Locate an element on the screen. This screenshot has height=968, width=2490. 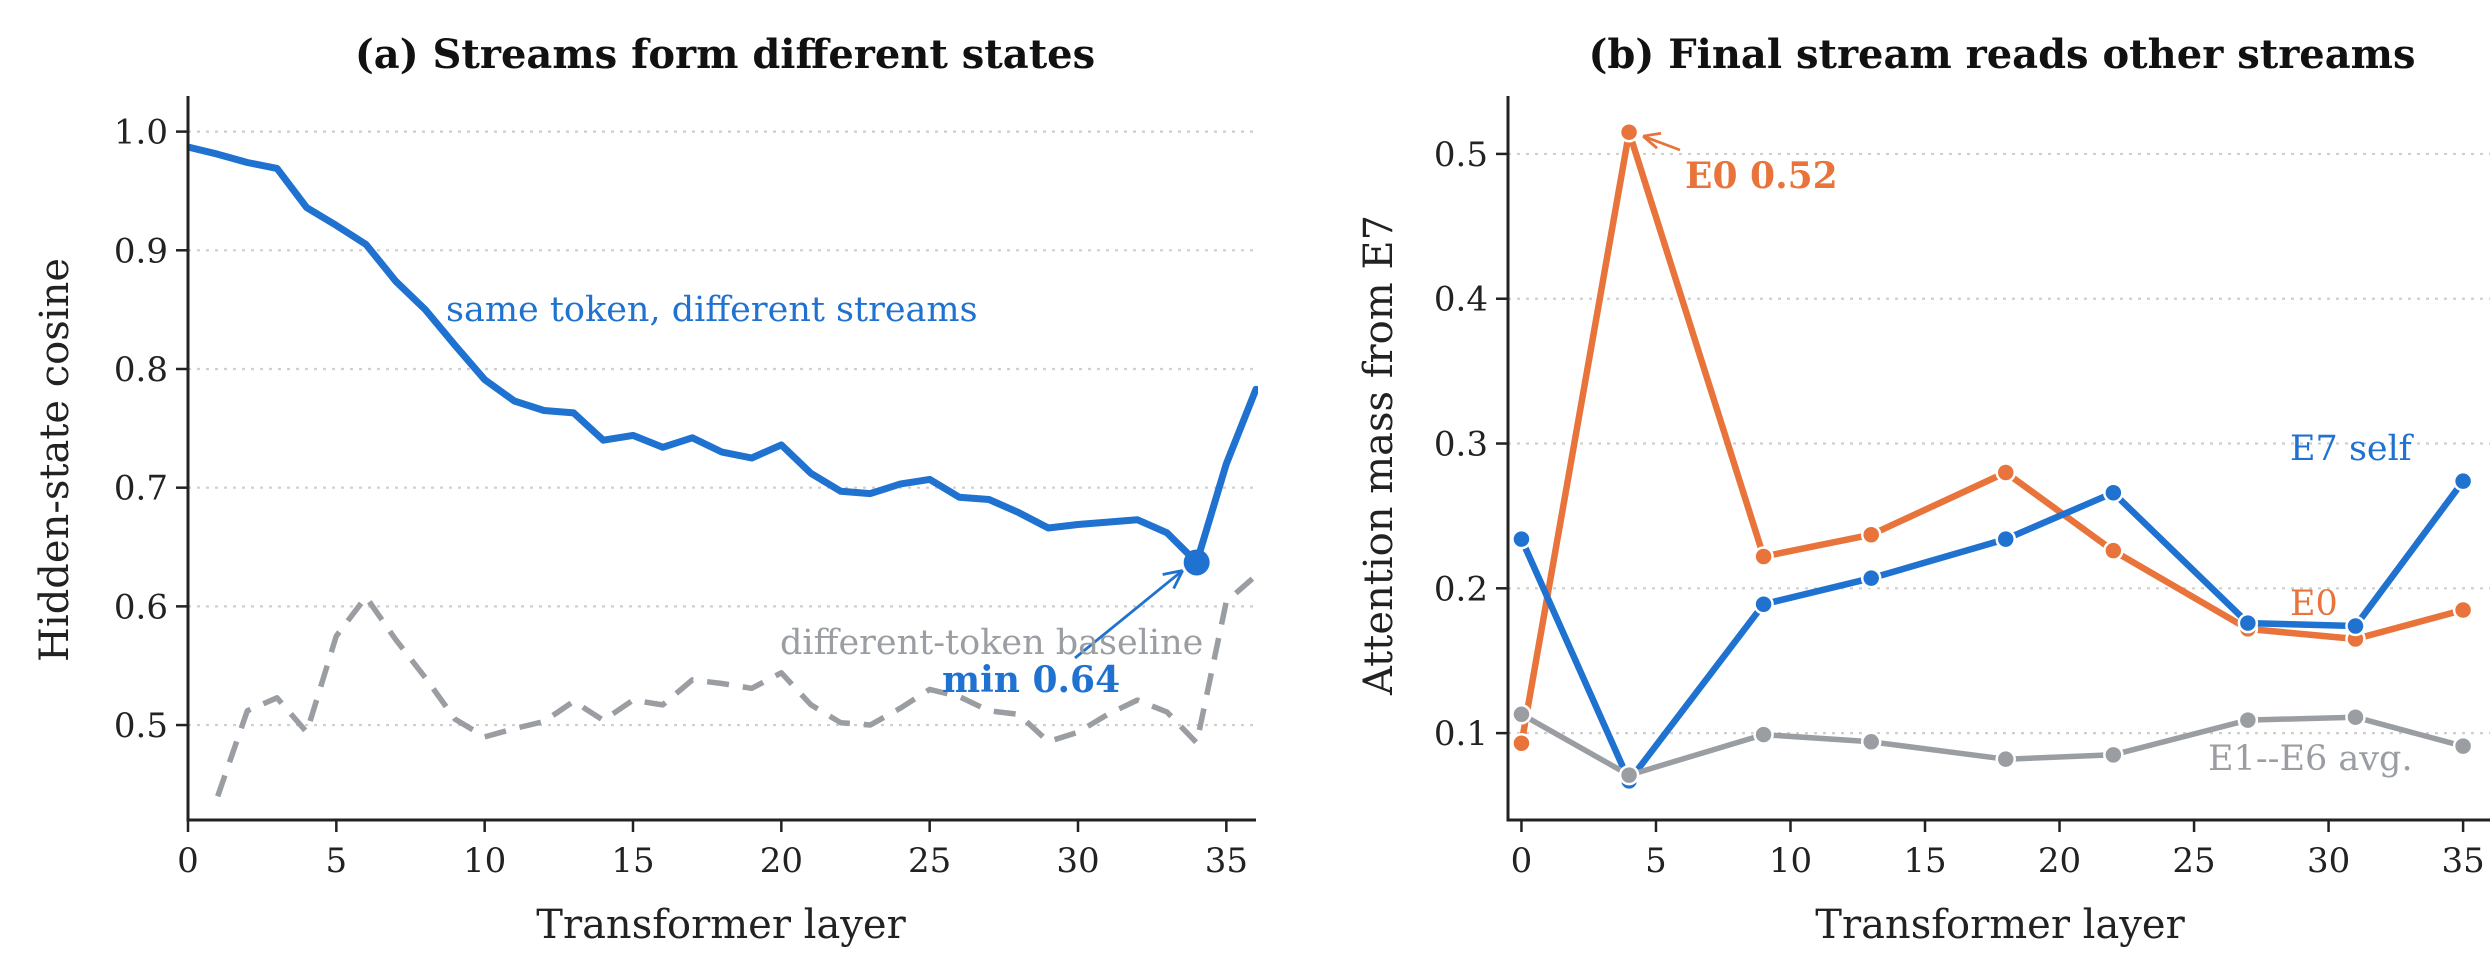
min-point-marker is located at coordinates (1196, 562).